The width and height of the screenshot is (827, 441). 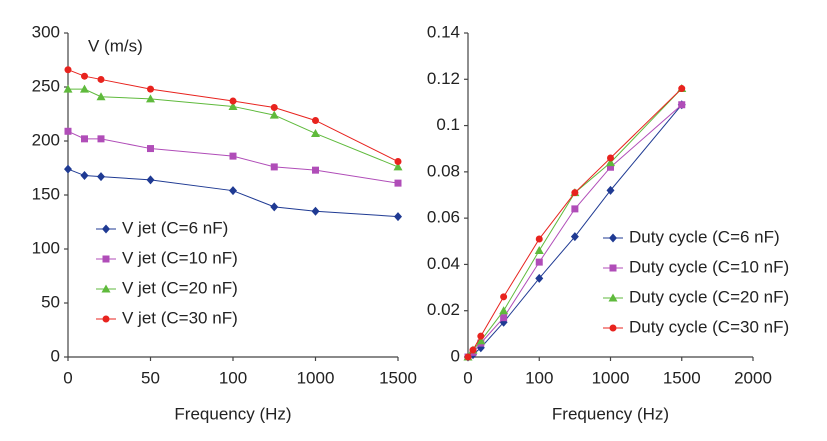 I want to click on y-tick-label: 50, so click(x=50, y=301).